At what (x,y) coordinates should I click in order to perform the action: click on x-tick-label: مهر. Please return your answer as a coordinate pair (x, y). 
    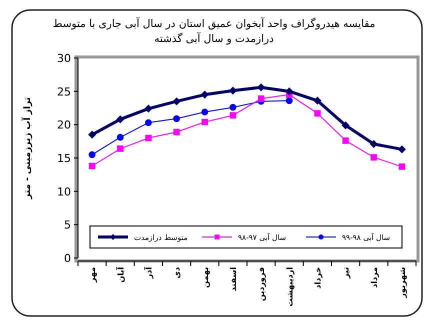
    Looking at the image, I should click on (93, 275).